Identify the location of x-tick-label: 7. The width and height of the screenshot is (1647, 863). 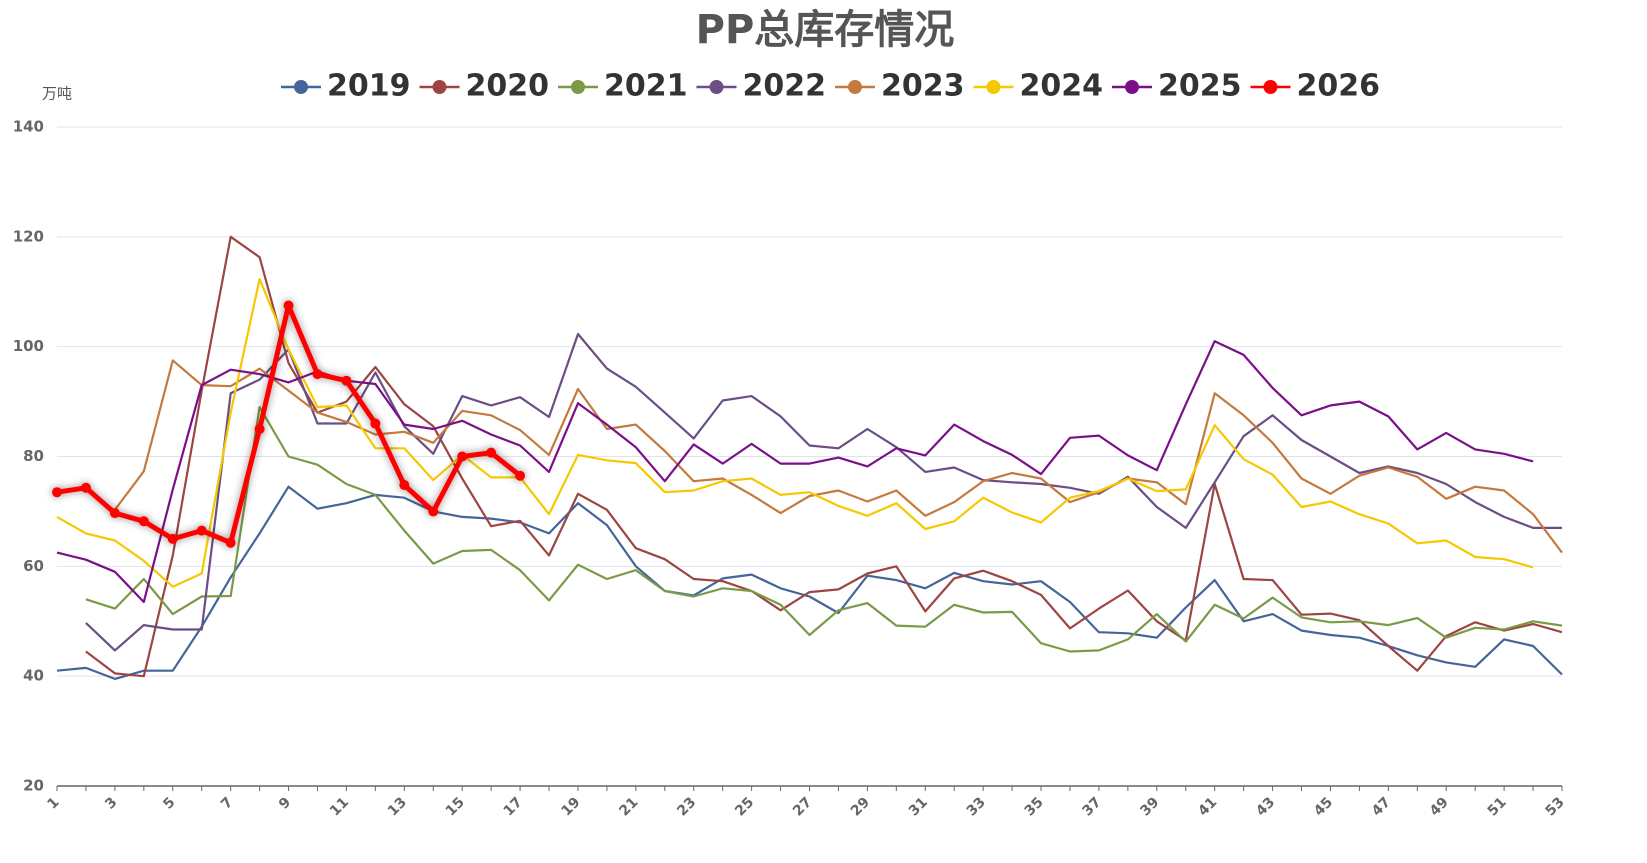
(227, 803).